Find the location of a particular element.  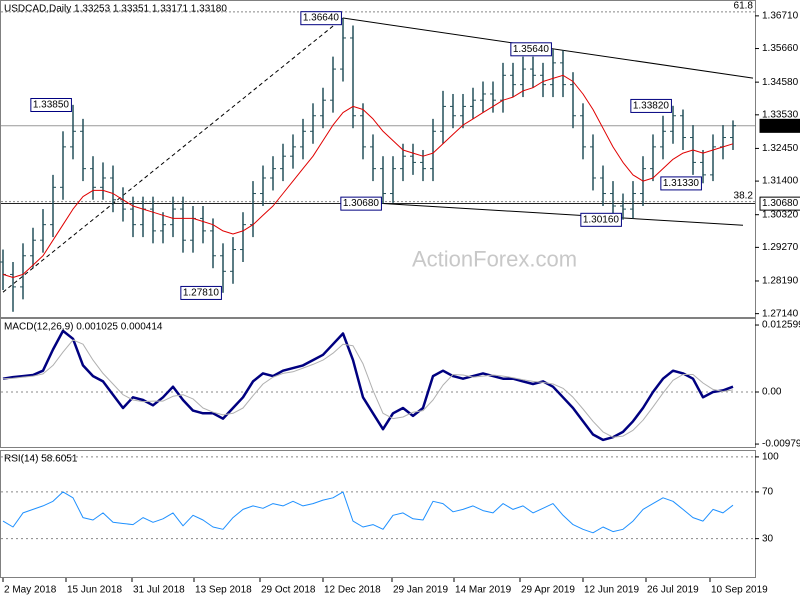

y-tick-label: 100 is located at coordinates (770, 457).